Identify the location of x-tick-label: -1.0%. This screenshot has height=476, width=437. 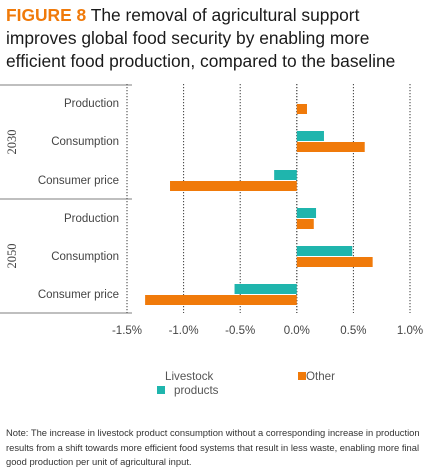
(184, 331).